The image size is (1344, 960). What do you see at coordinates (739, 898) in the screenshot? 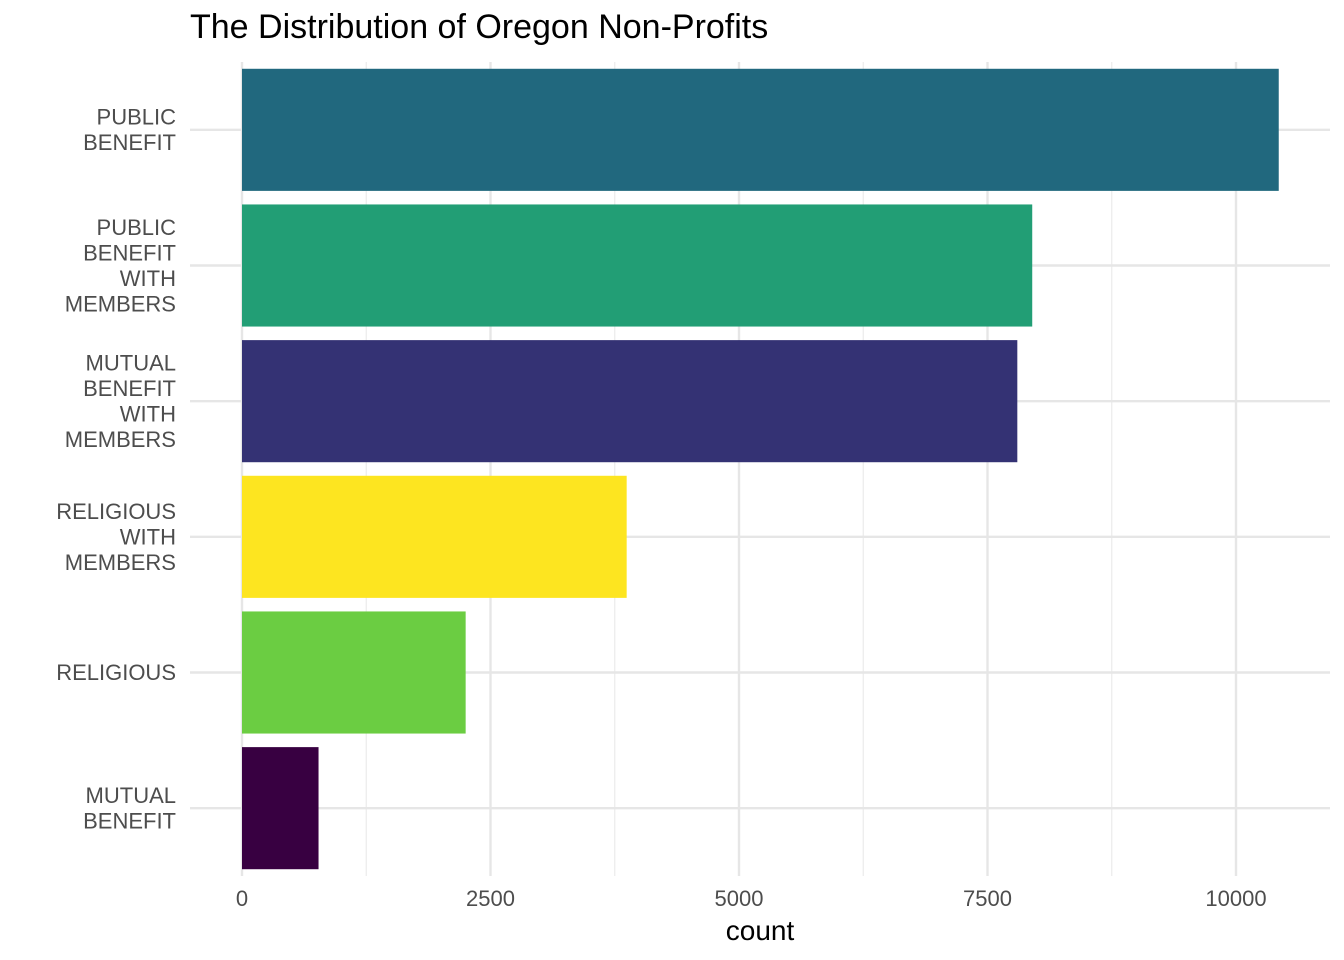
I see `x-tick-label: 5000` at bounding box center [739, 898].